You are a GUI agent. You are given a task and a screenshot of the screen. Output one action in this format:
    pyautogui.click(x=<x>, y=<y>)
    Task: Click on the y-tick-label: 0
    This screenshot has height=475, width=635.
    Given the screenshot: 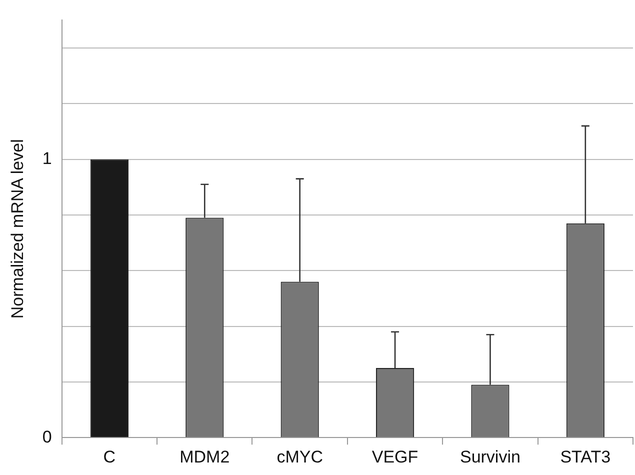 What is the action you would take?
    pyautogui.click(x=47, y=436)
    